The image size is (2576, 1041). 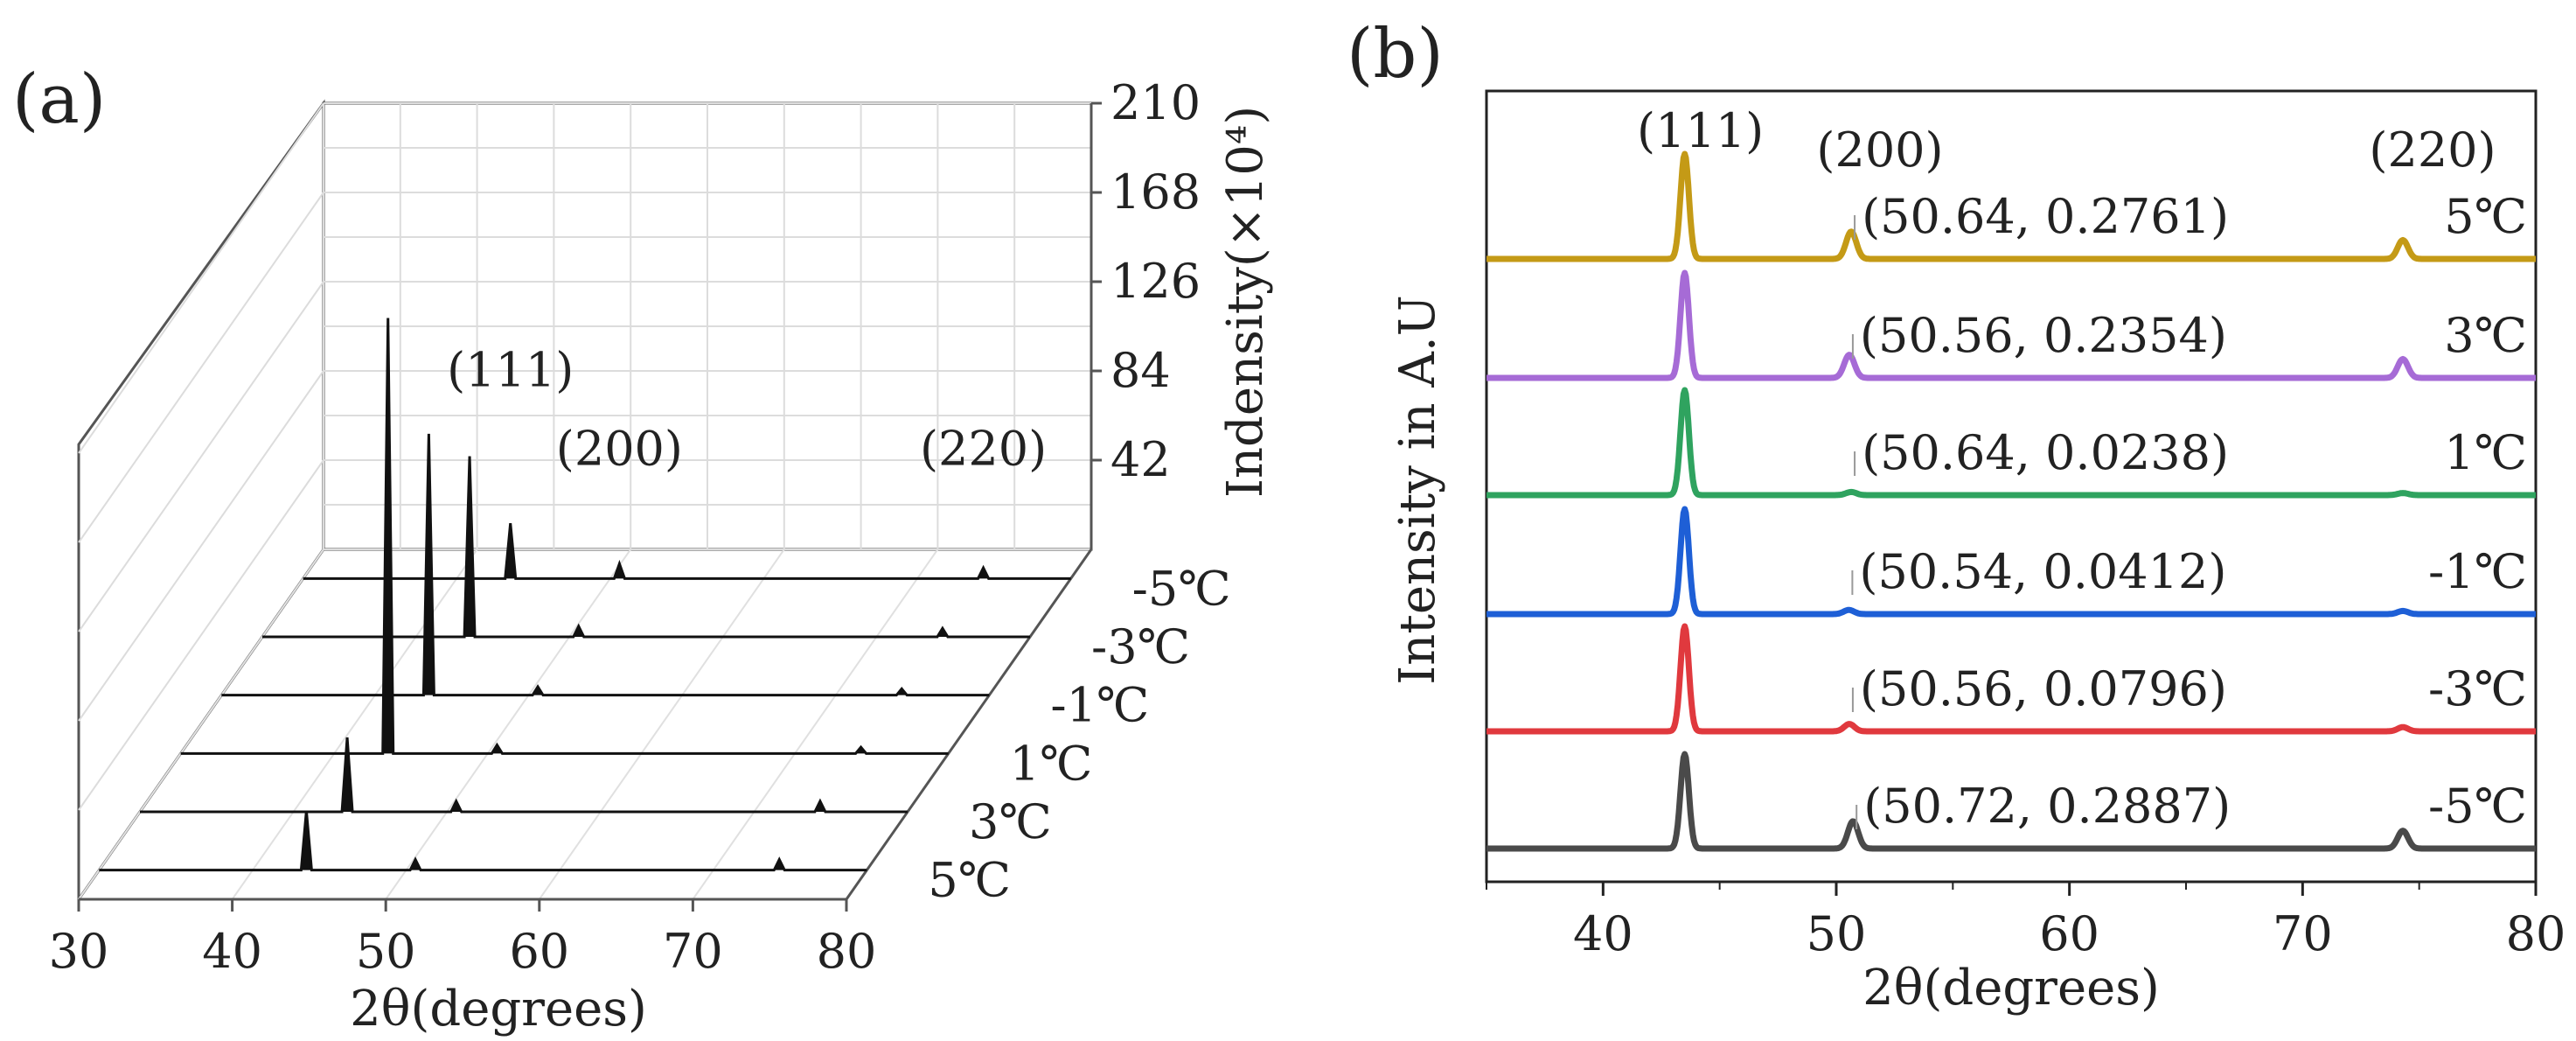 What do you see at coordinates (969, 724) in the screenshot?
I see `depth-axis-line` at bounding box center [969, 724].